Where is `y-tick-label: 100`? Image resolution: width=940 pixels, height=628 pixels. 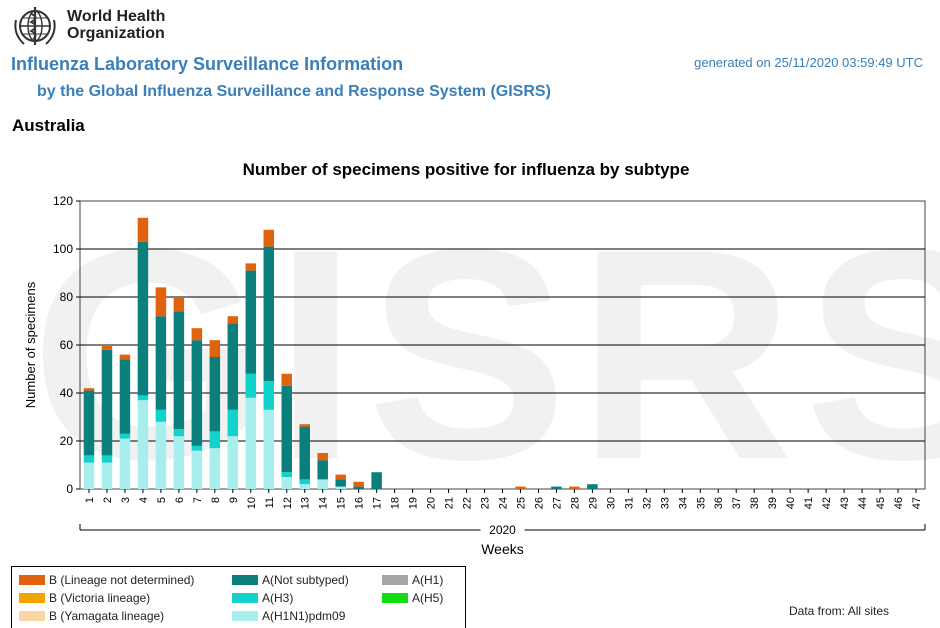 y-tick-label: 100 is located at coordinates (63, 249).